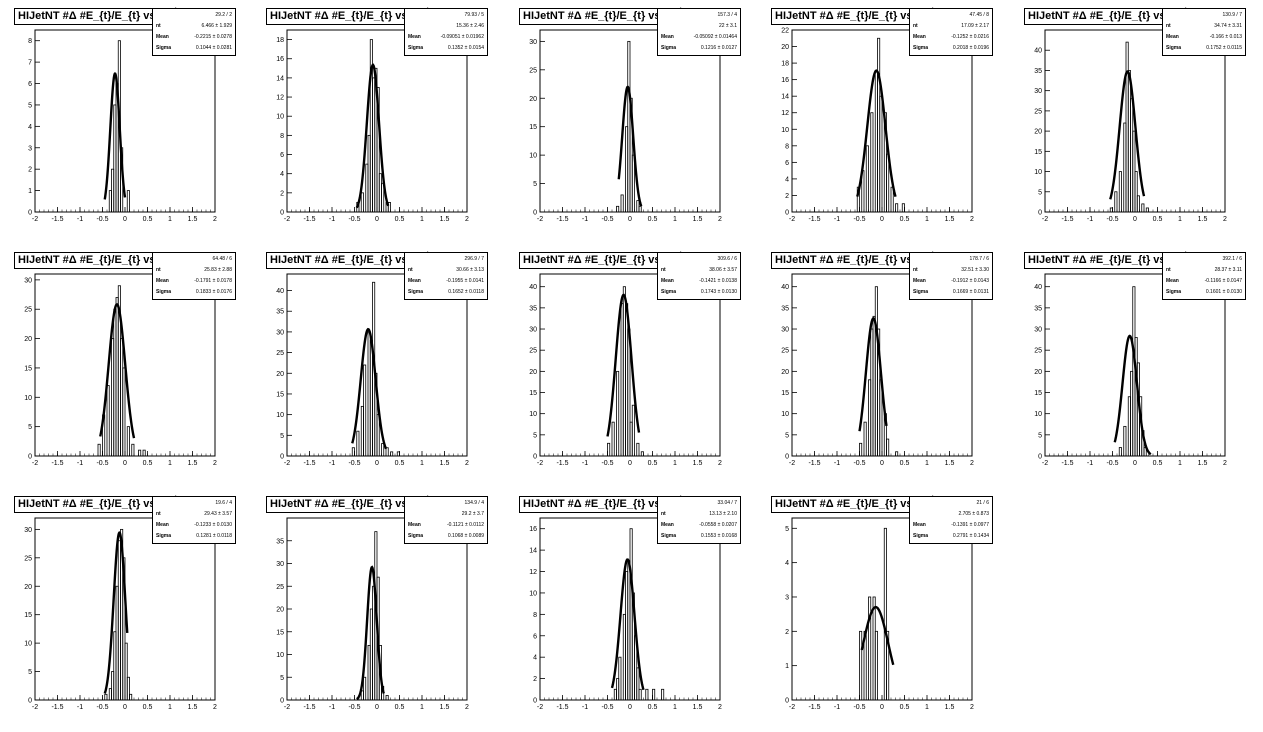 The height and width of the screenshot is (732, 1263). Describe the element at coordinates (1174, 292) in the screenshot. I see `fit-stats-key: Sigma` at that location.